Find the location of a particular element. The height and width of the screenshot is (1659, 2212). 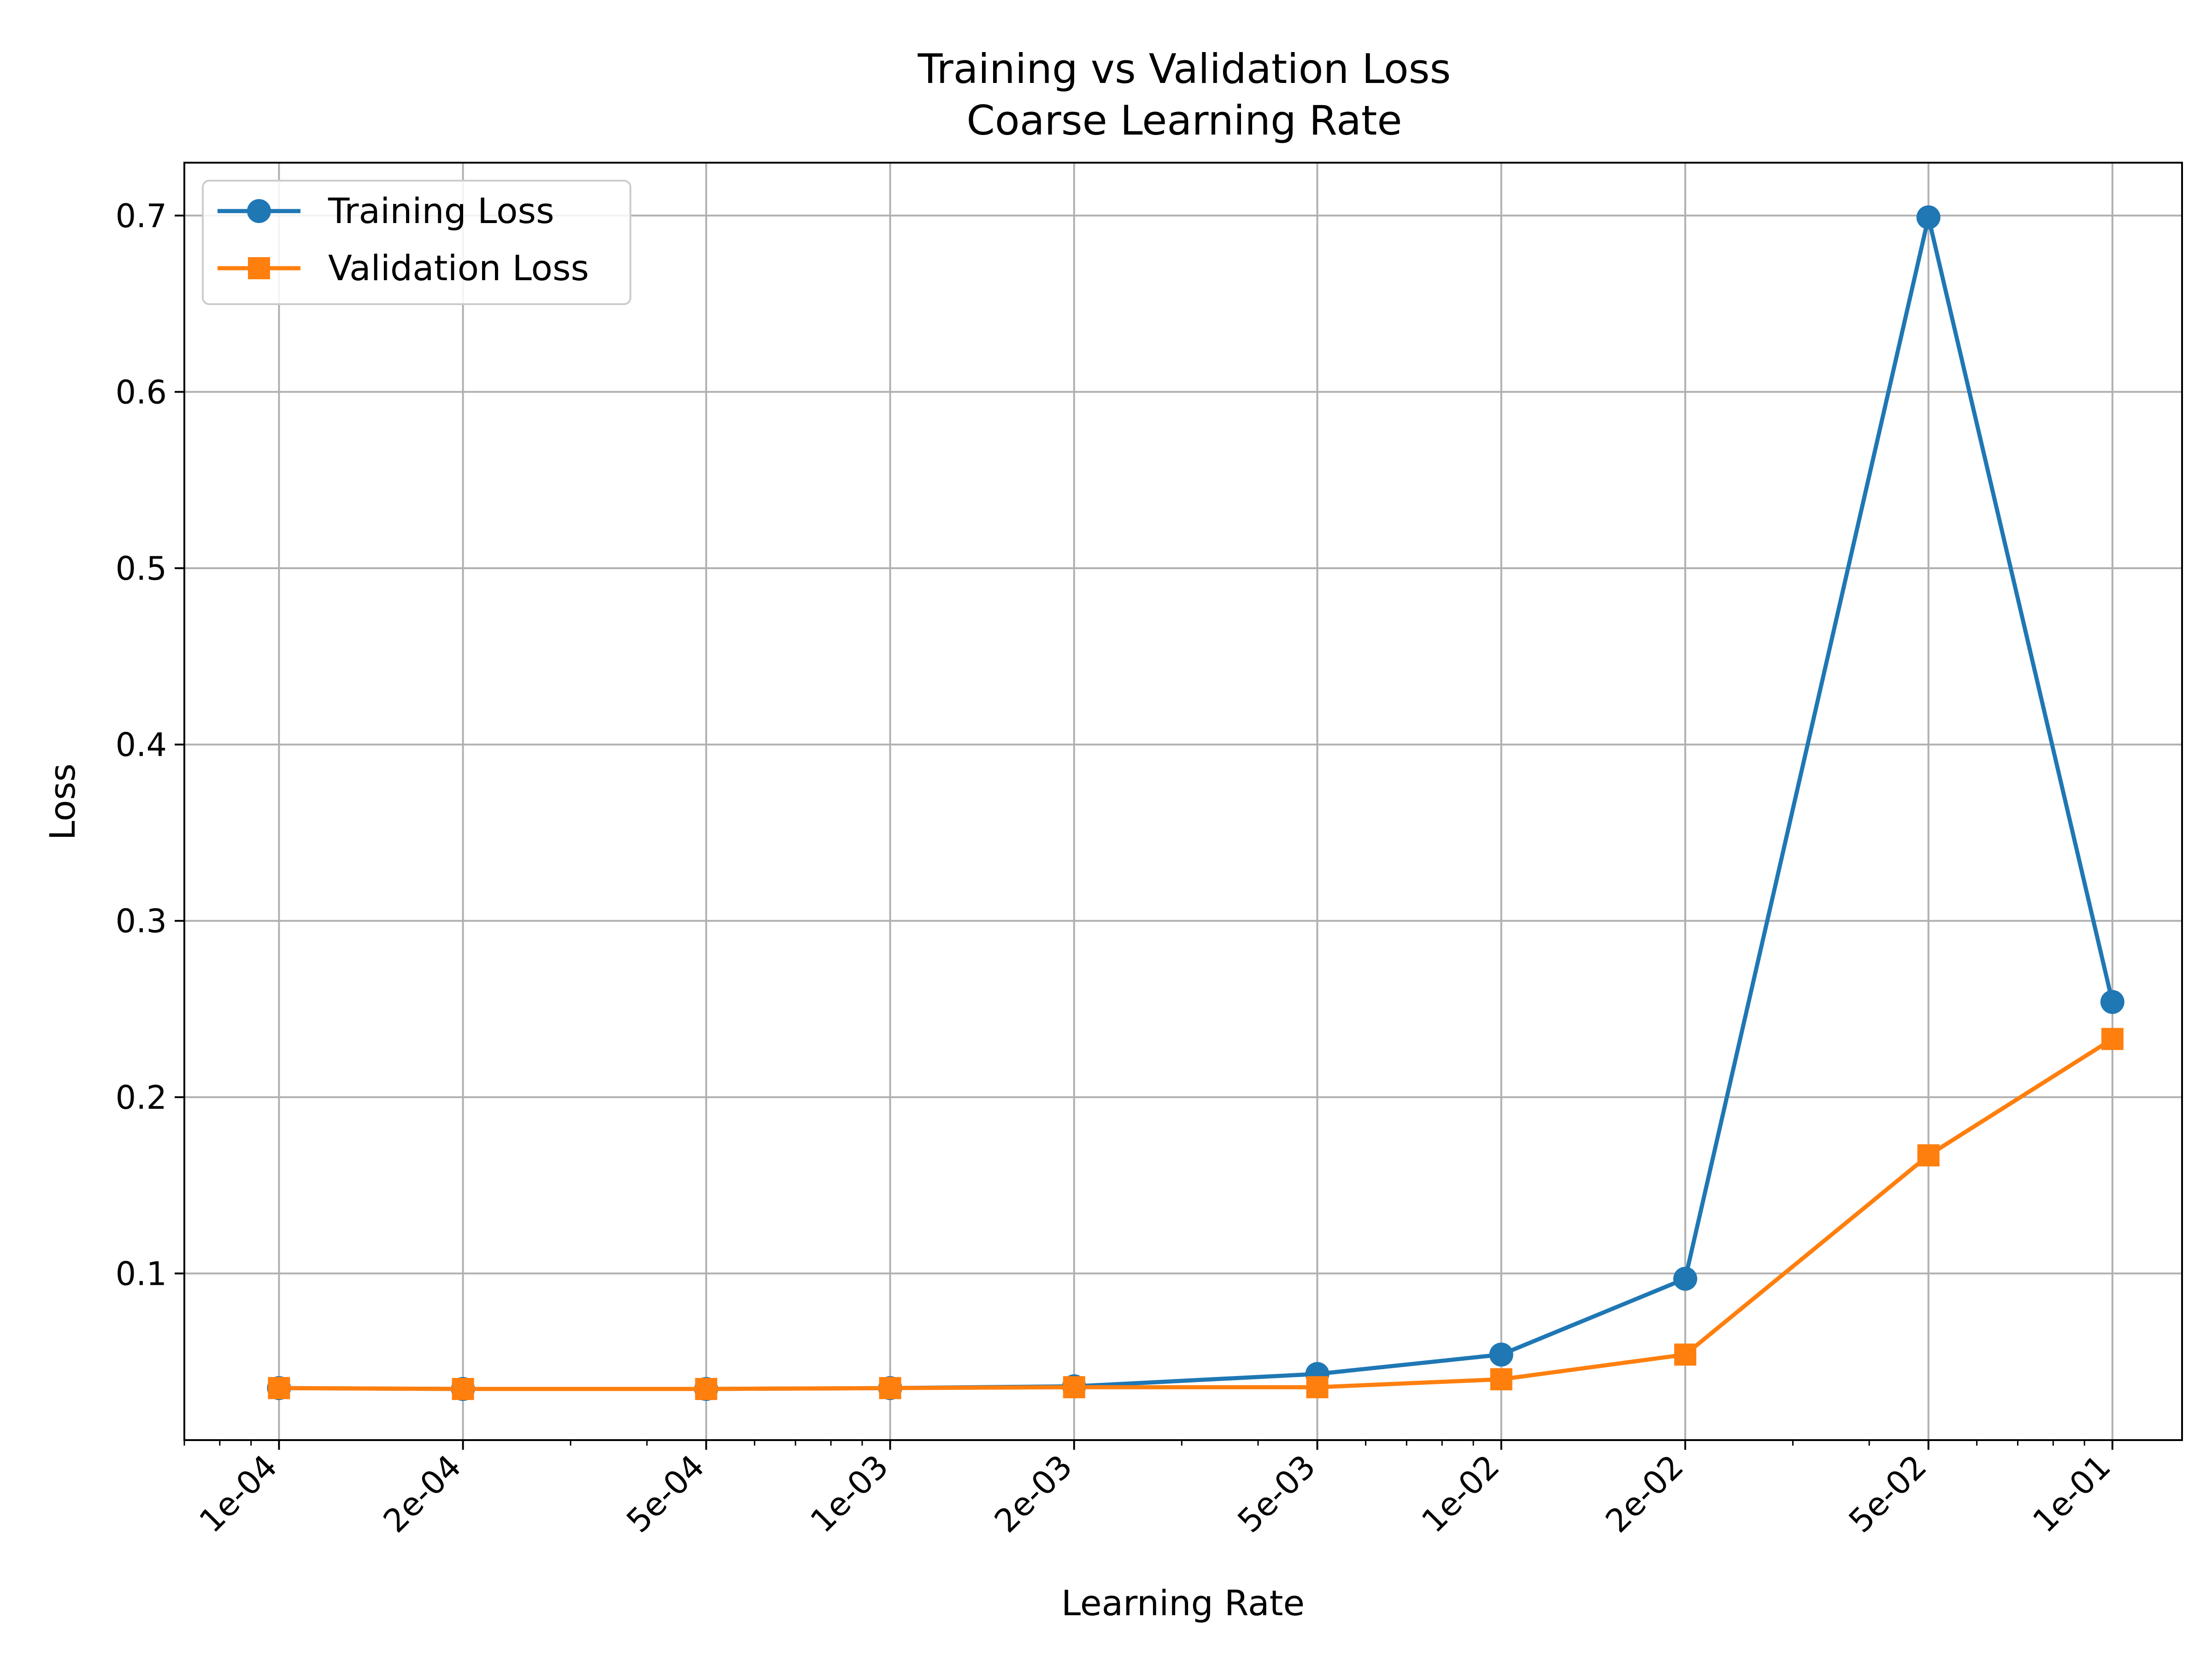

chart-title: Training vs Validation Loss is located at coordinates (1184, 69).